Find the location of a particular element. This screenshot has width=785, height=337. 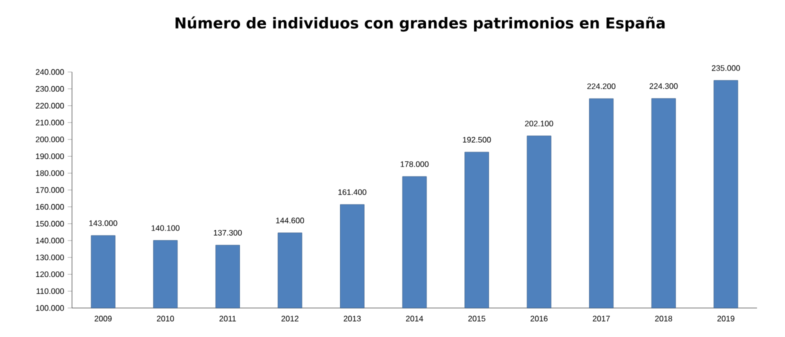

chart-title: Número de individuos con grandes patrimonios en España is located at coordinates (420, 24).